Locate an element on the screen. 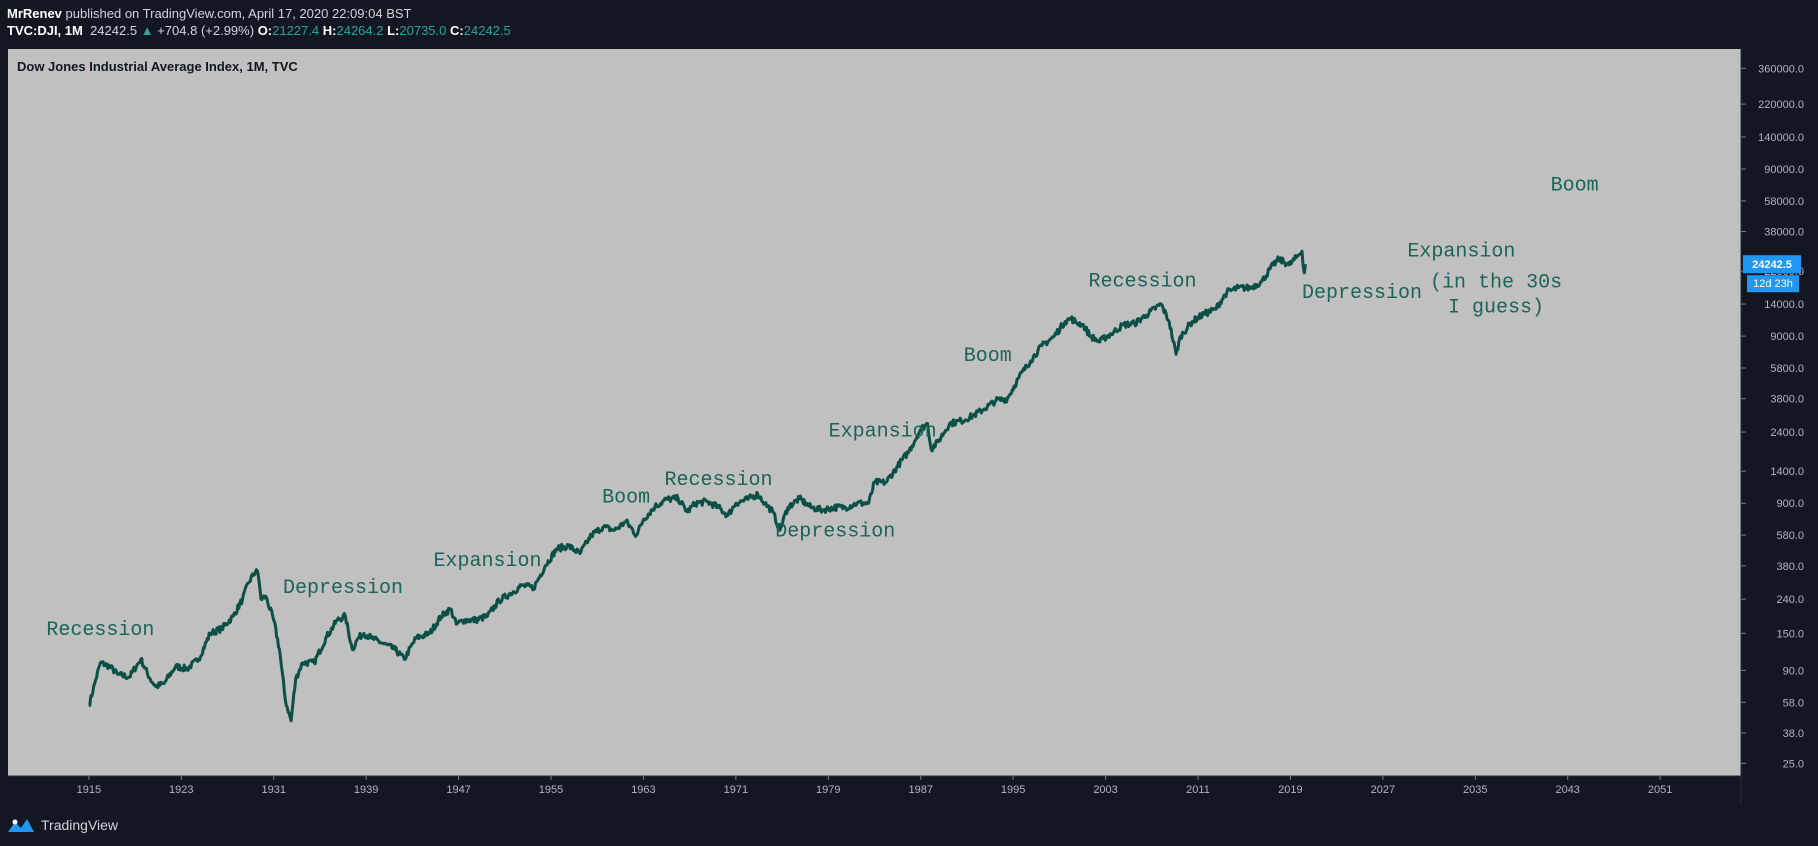  x-tick-label: 1979 is located at coordinates (828, 790).